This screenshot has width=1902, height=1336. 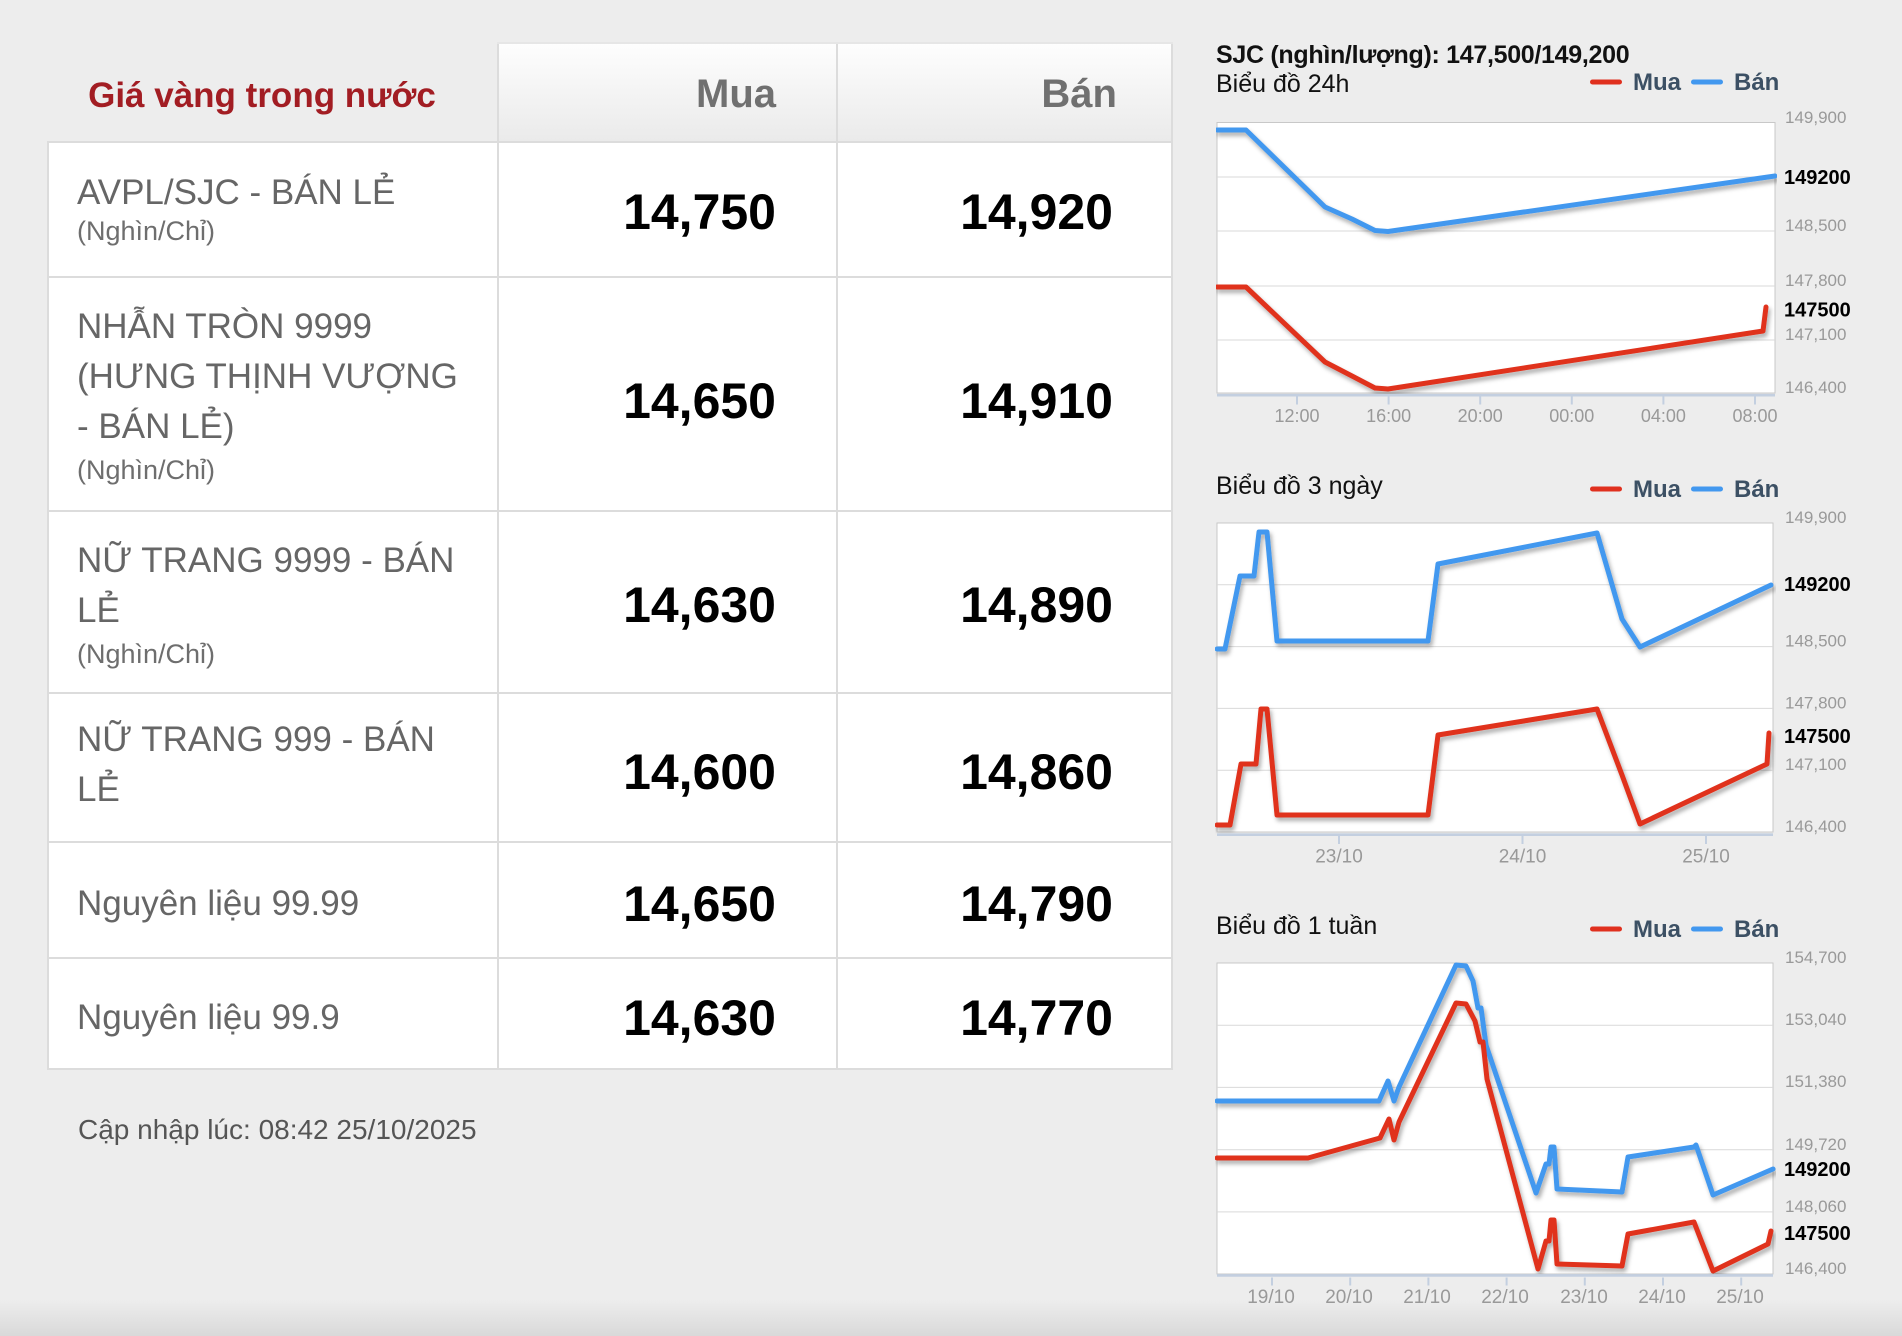 I want to click on svg-text: 04:00, so click(x=1663, y=416).